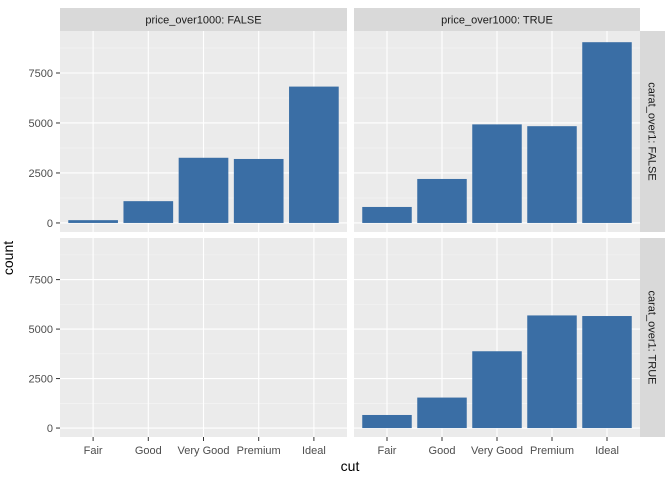 This screenshot has height=480, width=672. I want to click on column-strip-label: price_over1000: TRUE, so click(497, 21).